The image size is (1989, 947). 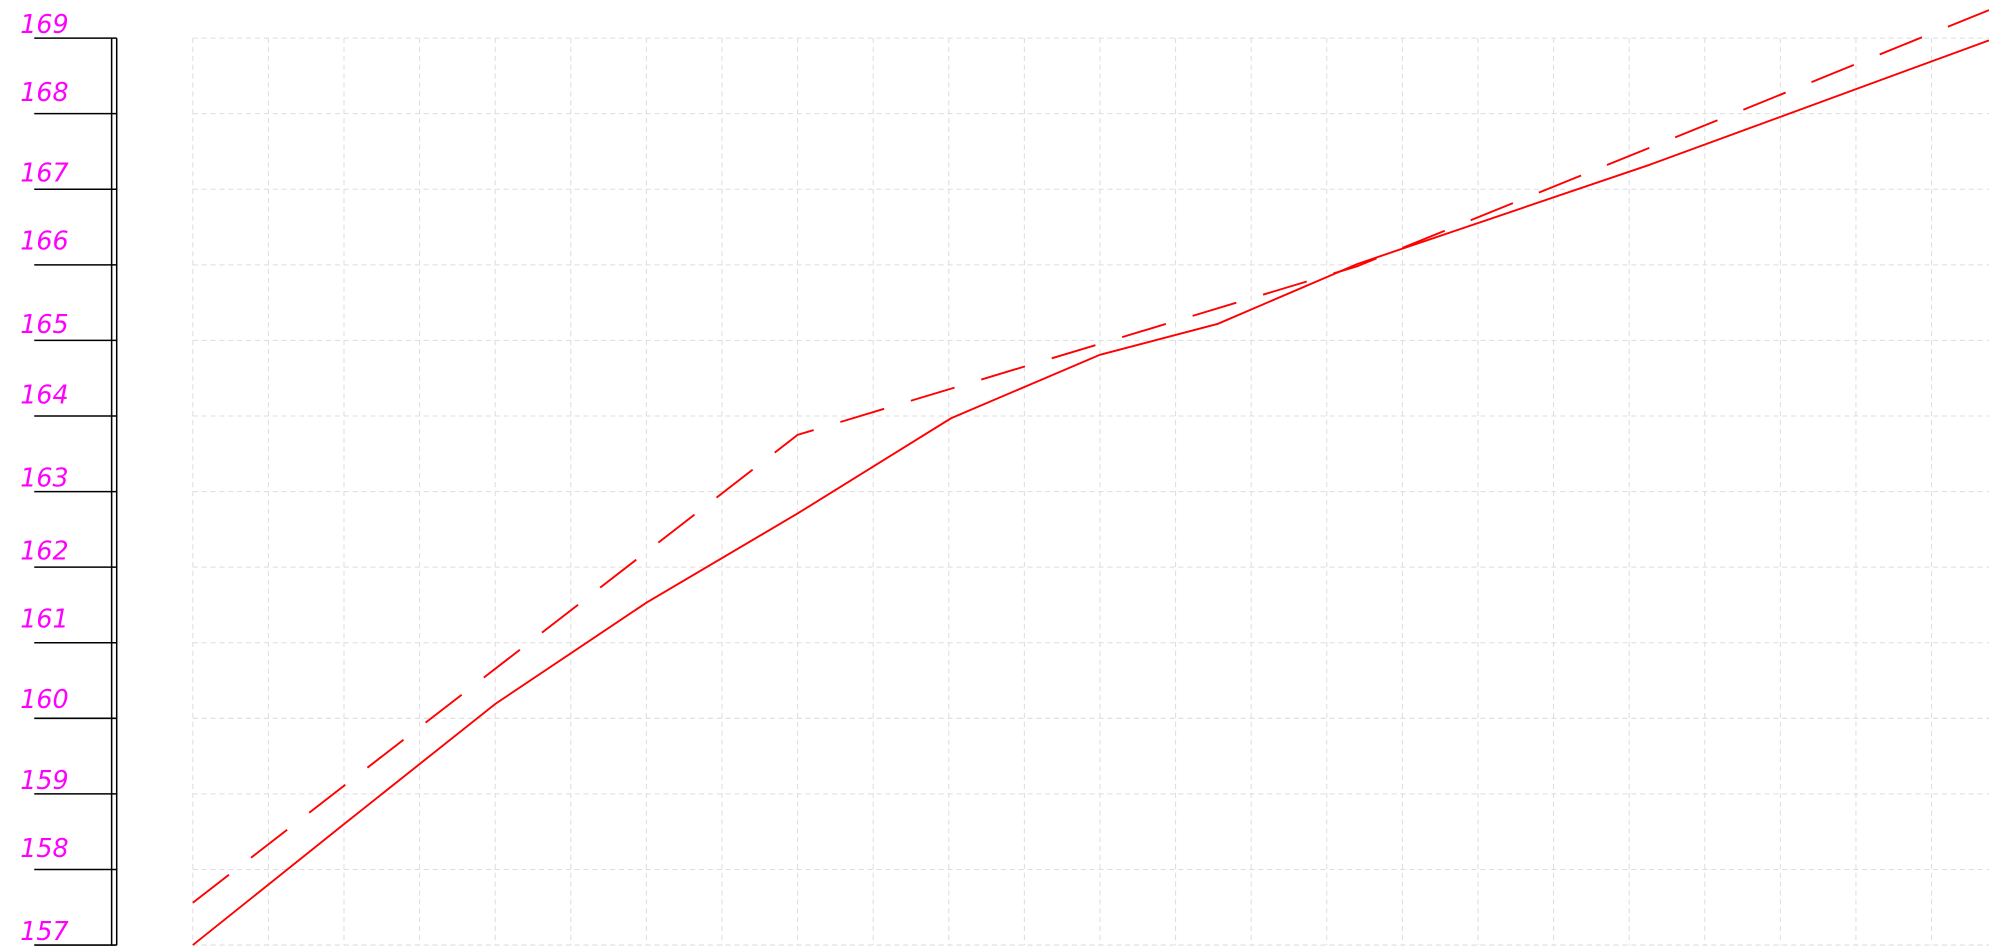 What do you see at coordinates (44, 619) in the screenshot?
I see `y-tick-label: 161` at bounding box center [44, 619].